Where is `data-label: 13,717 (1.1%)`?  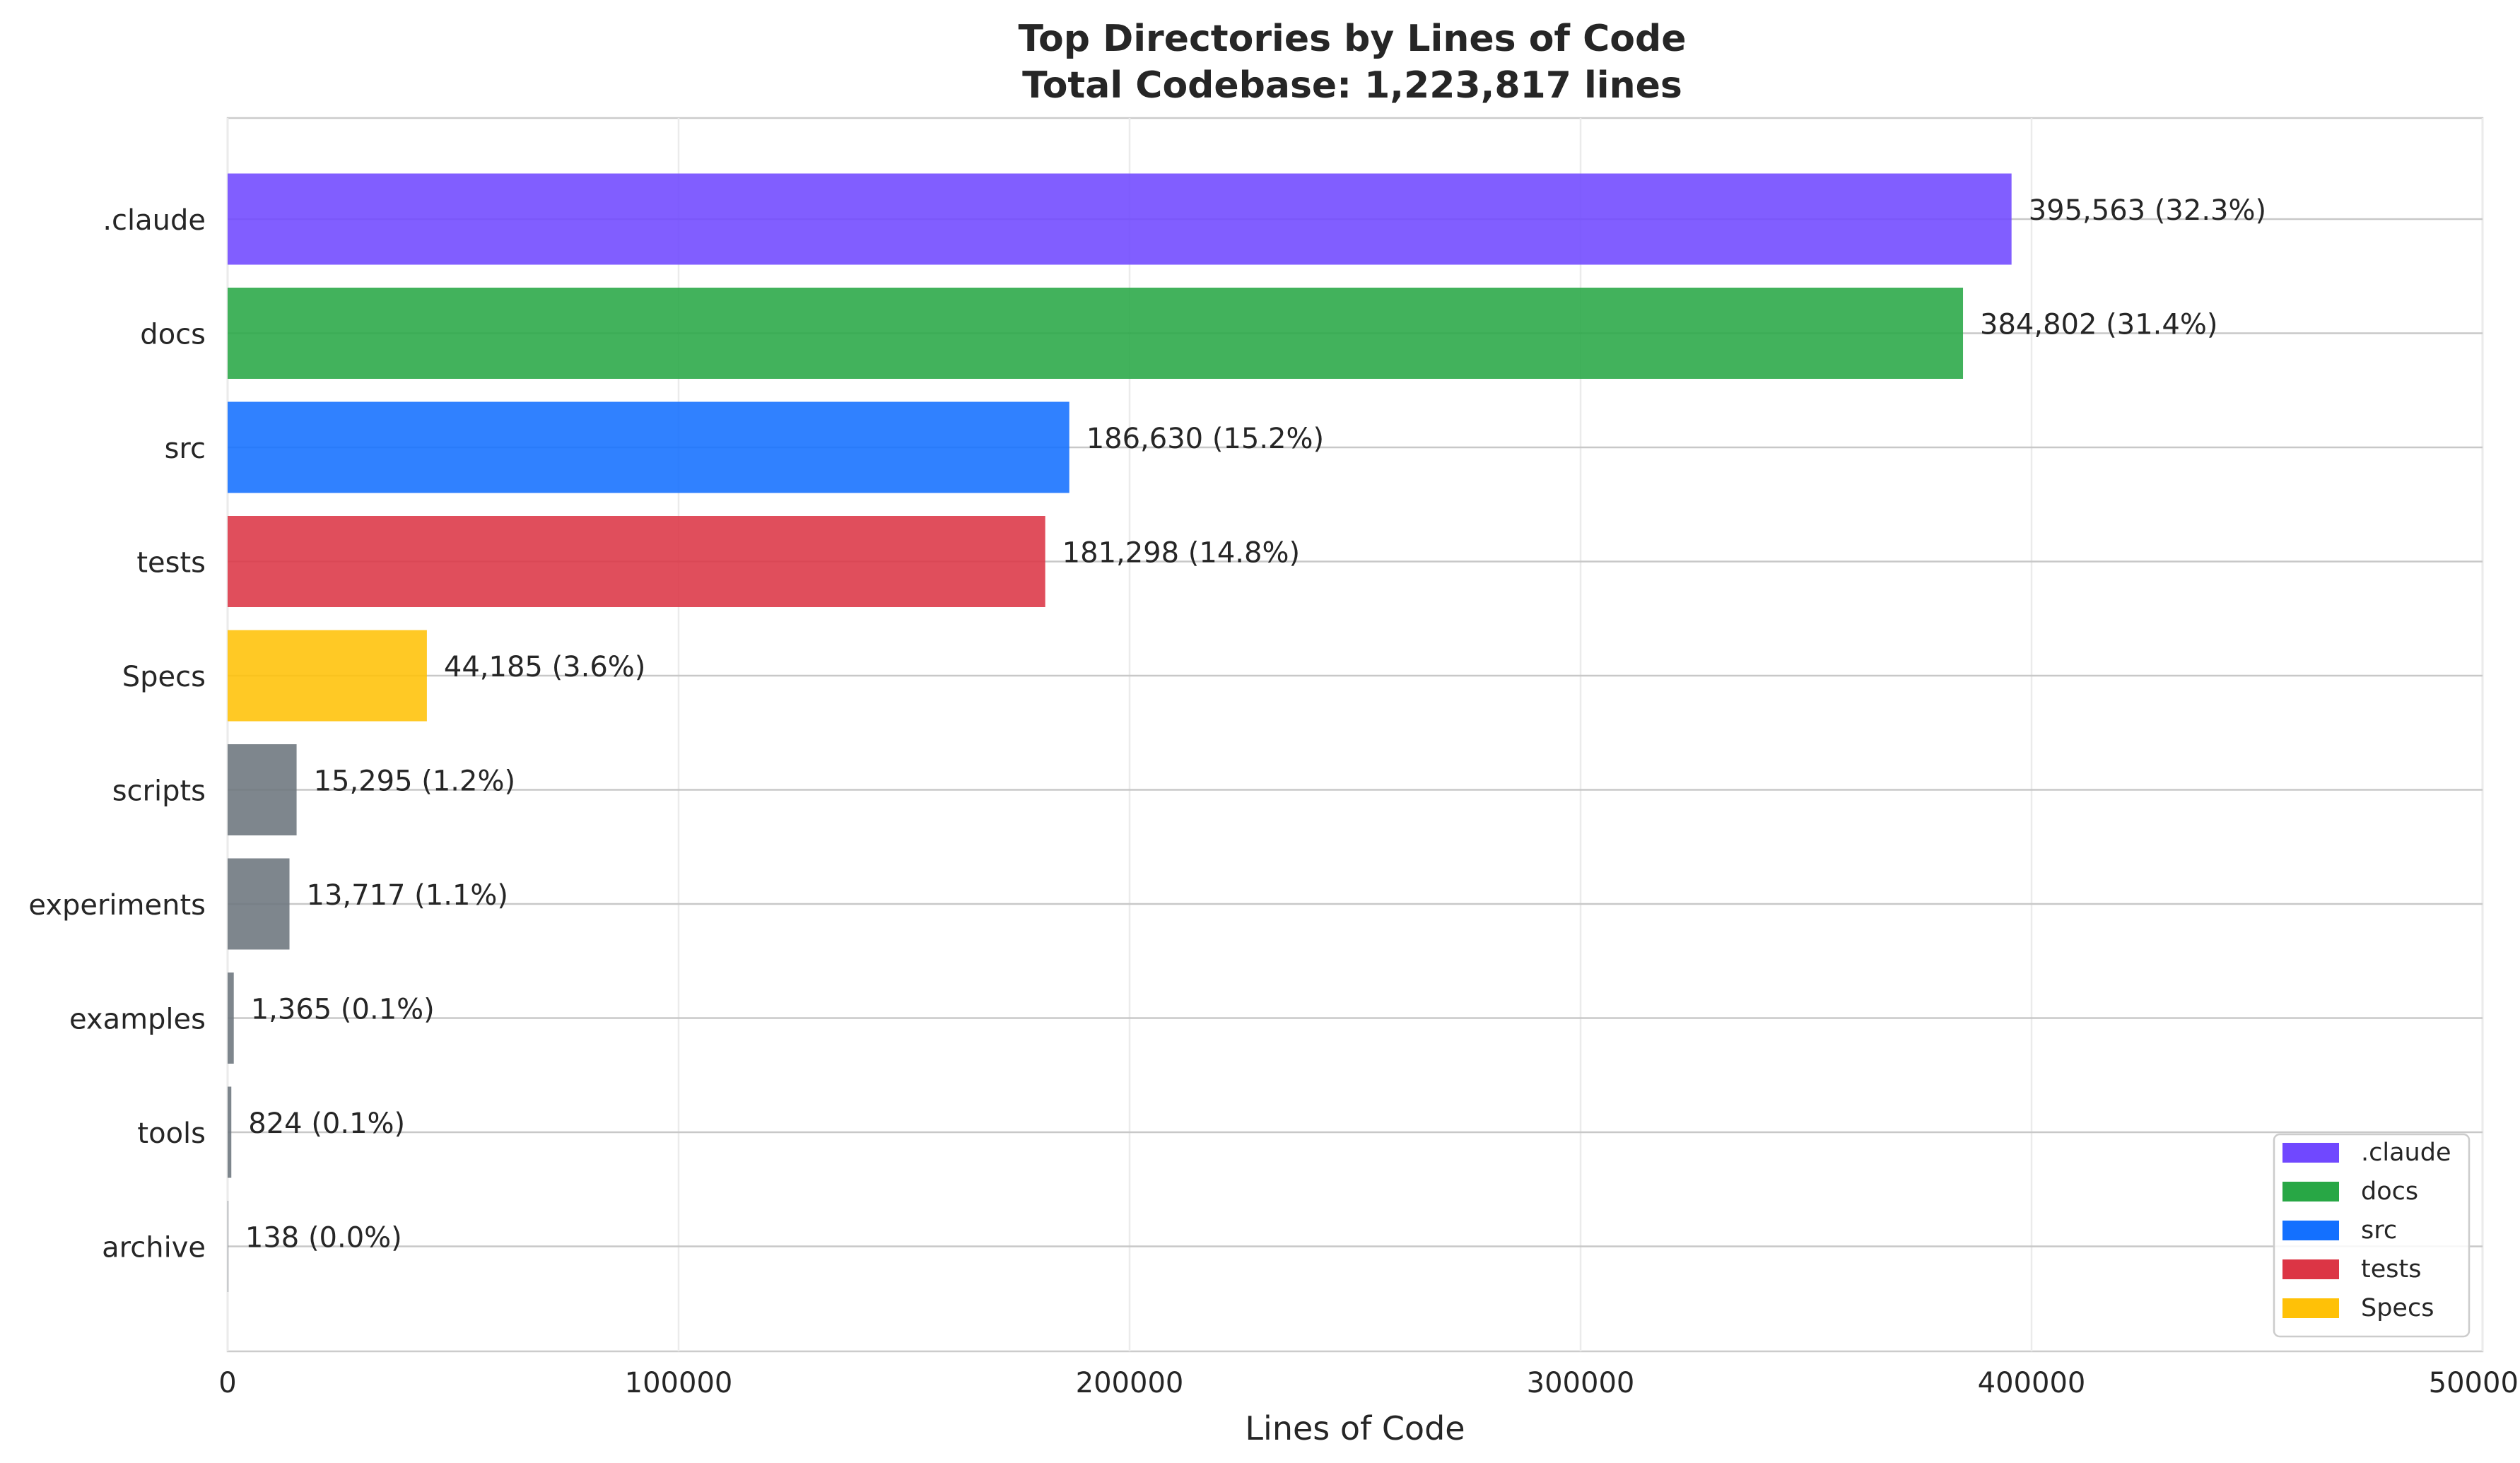 data-label: 13,717 (1.1%) is located at coordinates (408, 896).